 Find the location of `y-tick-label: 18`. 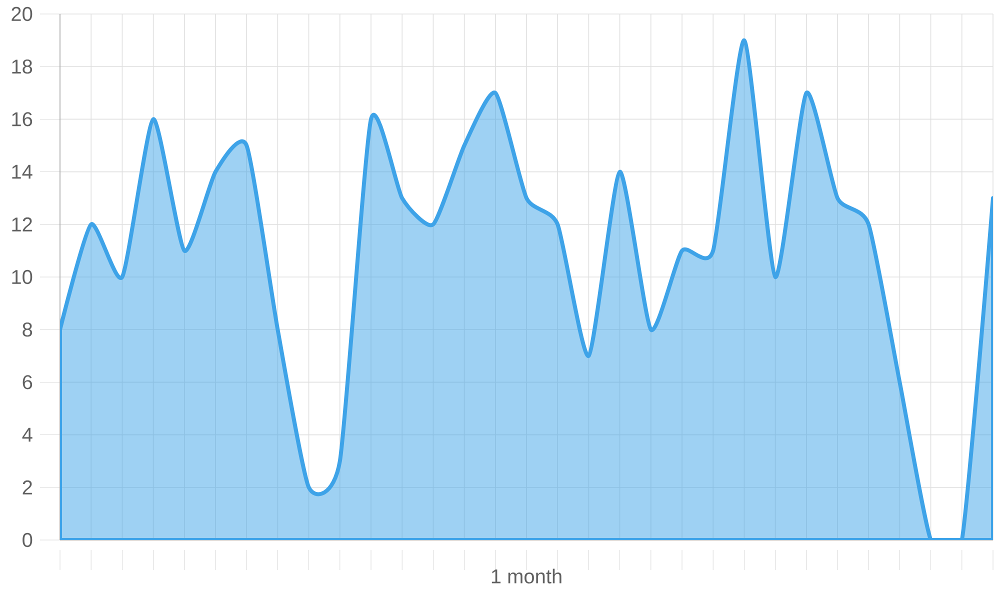

y-tick-label: 18 is located at coordinates (22, 67).